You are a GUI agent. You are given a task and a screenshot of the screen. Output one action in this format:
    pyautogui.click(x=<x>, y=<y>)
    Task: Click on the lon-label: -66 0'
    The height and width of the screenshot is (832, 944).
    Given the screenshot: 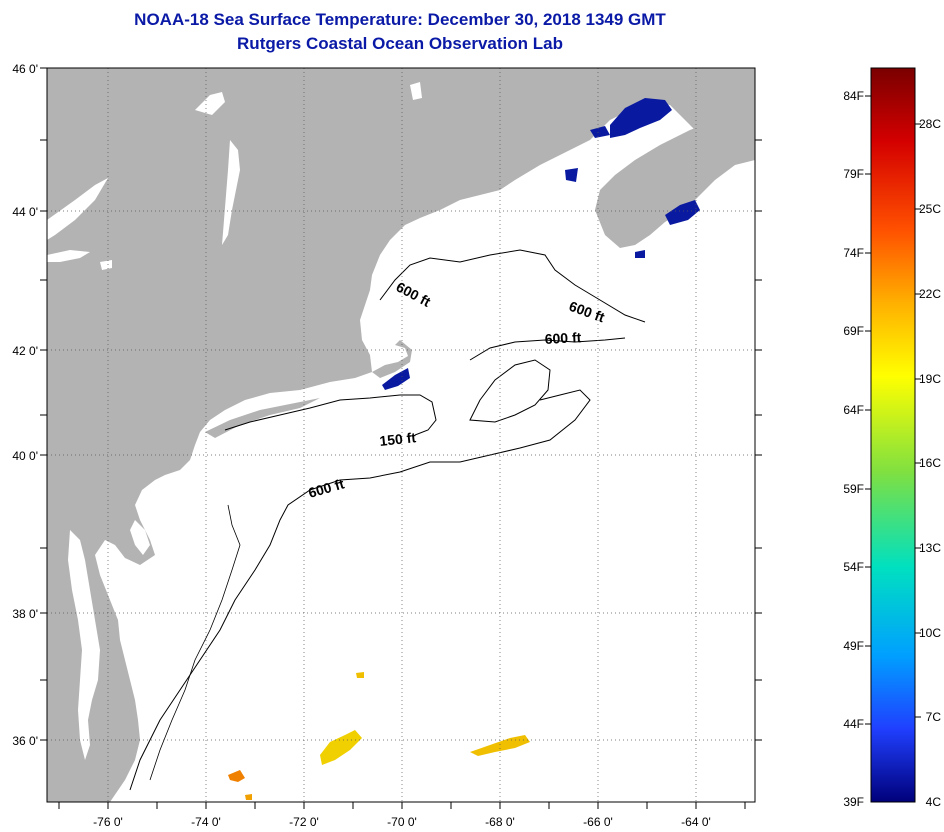 What is the action you would take?
    pyautogui.click(x=598, y=822)
    